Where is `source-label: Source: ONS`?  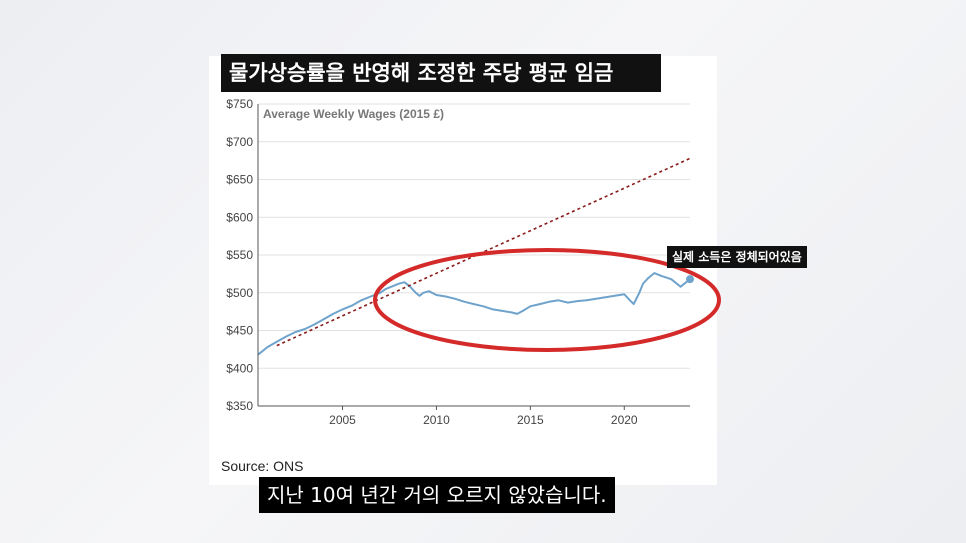
source-label: Source: ONS is located at coordinates (262, 466).